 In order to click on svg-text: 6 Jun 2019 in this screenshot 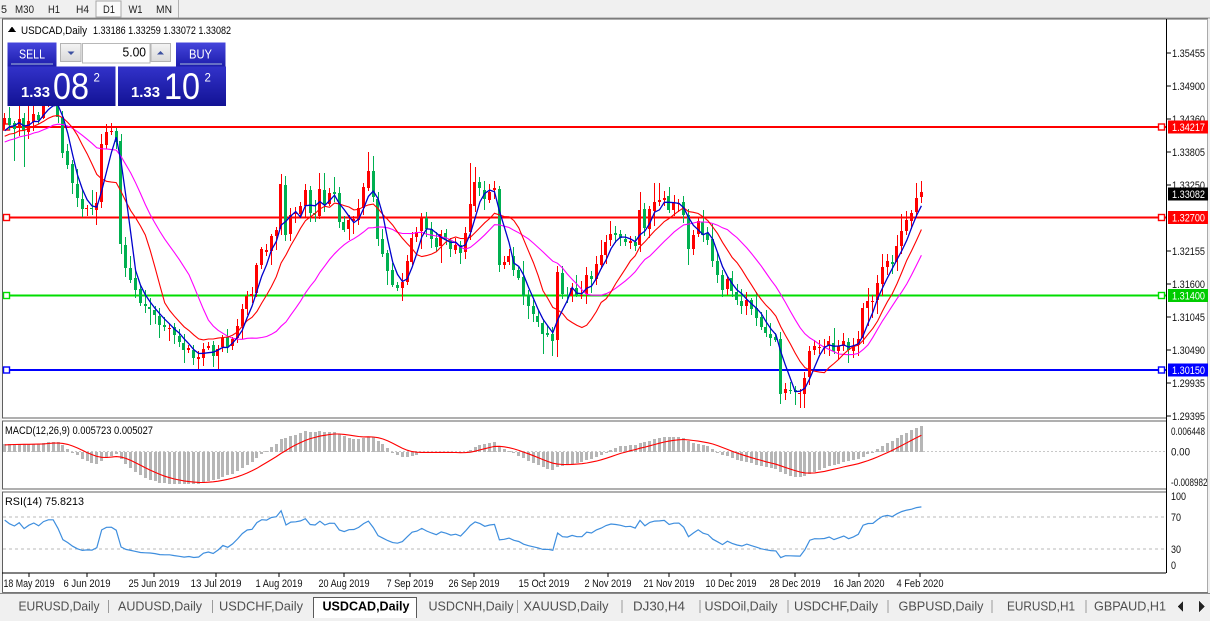, I will do `click(87, 584)`.